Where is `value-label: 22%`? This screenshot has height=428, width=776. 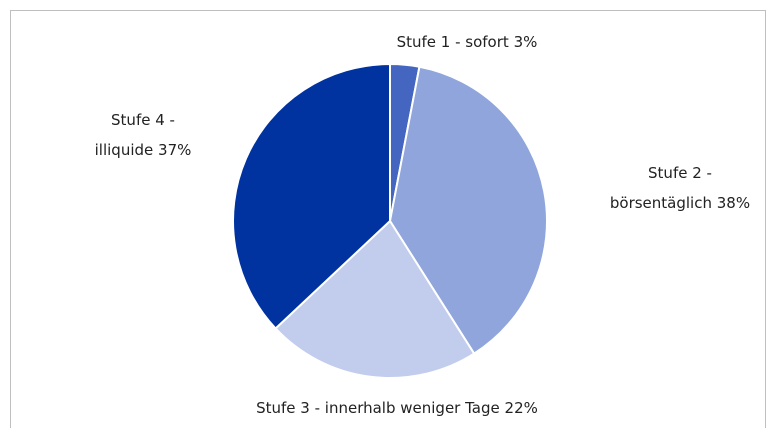 value-label: 22% is located at coordinates (521, 408).